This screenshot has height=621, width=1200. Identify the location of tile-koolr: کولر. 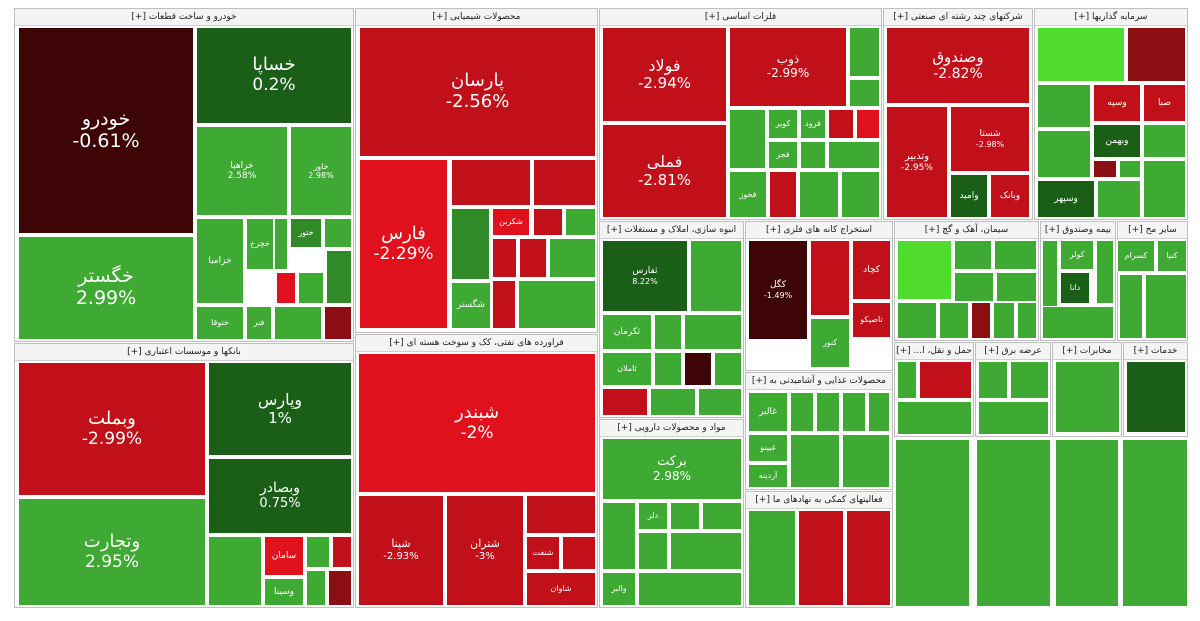
(1077, 255).